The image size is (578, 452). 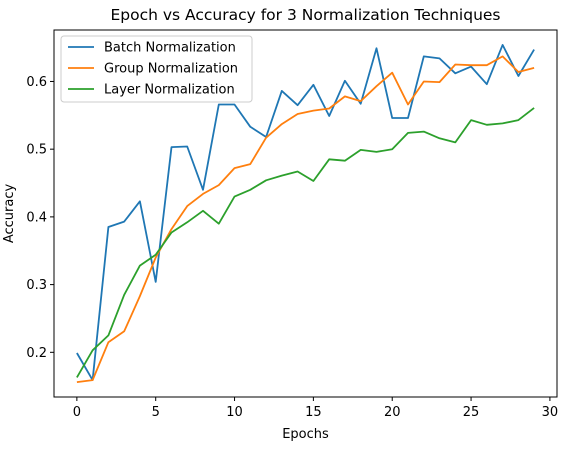 What do you see at coordinates (392, 412) in the screenshot?
I see `x-tick-label: 20` at bounding box center [392, 412].